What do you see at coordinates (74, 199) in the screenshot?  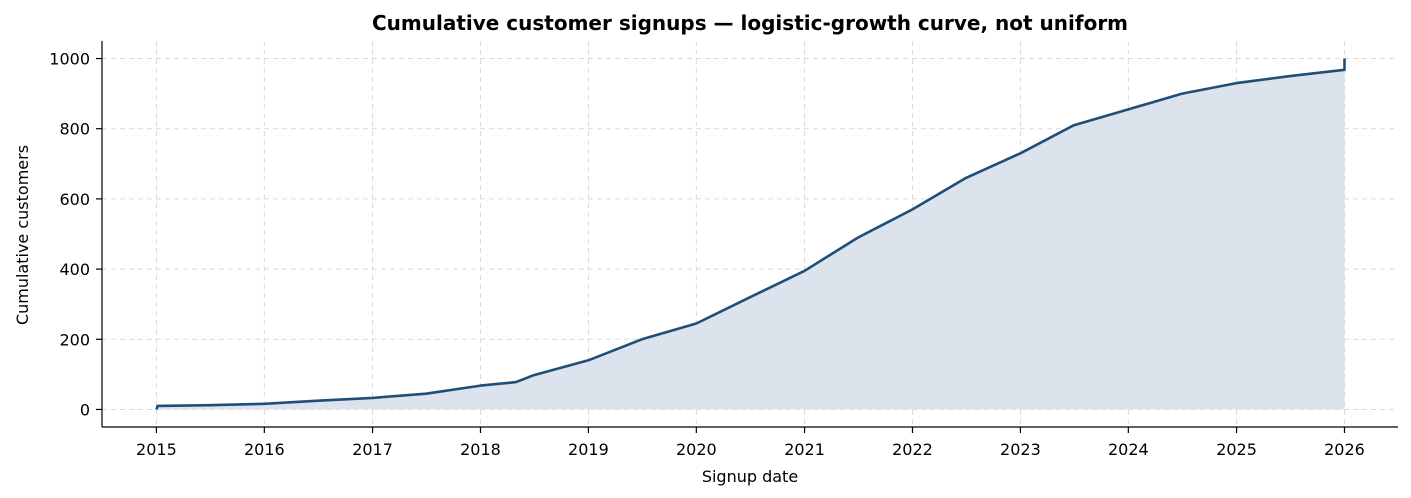 I see `y-tick-label: 600` at bounding box center [74, 199].